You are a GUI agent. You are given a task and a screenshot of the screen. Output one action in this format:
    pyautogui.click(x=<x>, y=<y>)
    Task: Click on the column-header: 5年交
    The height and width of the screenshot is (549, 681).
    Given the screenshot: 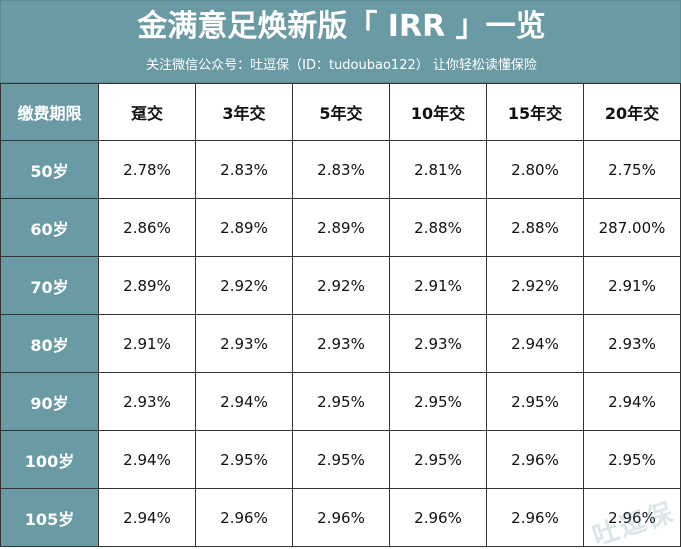 What is the action you would take?
    pyautogui.click(x=341, y=112)
    